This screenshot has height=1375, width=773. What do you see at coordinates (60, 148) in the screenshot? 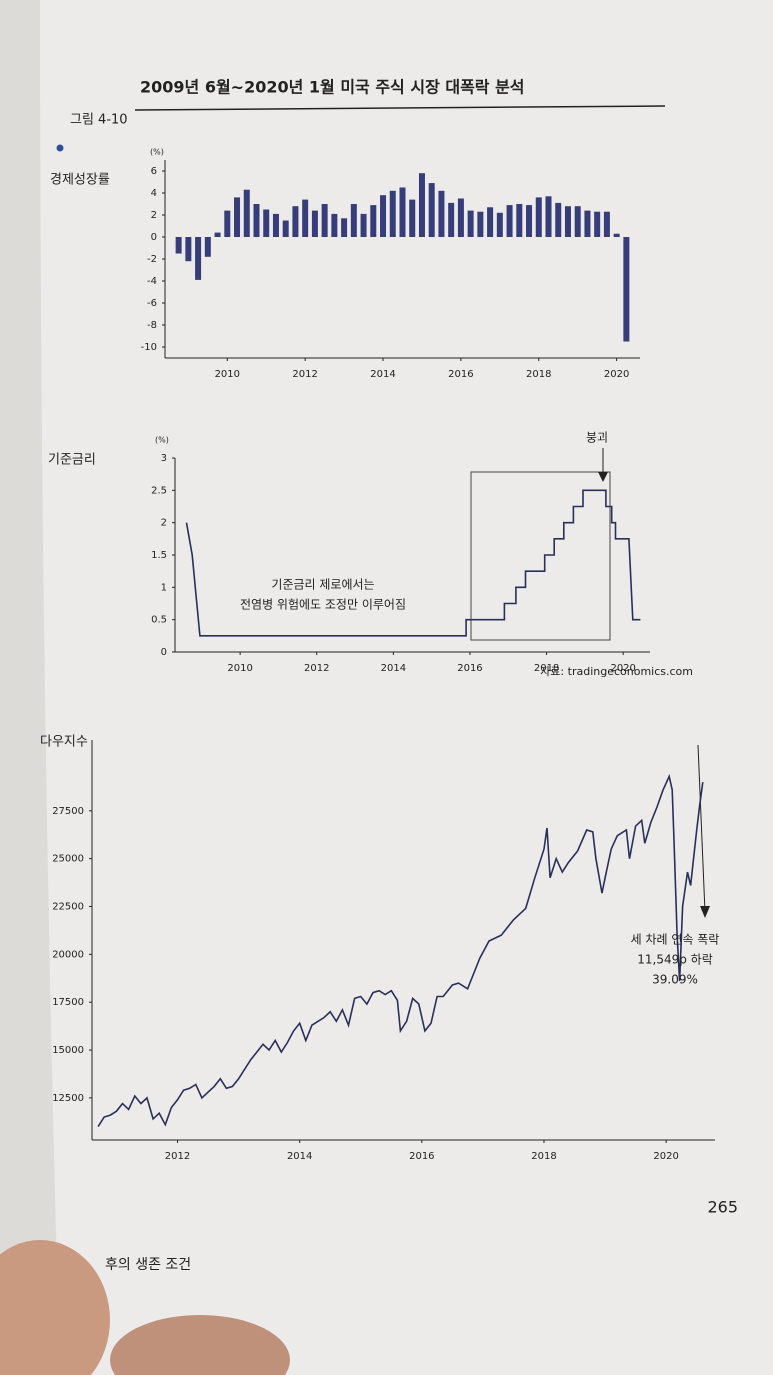
I see `figure-bullet` at bounding box center [60, 148].